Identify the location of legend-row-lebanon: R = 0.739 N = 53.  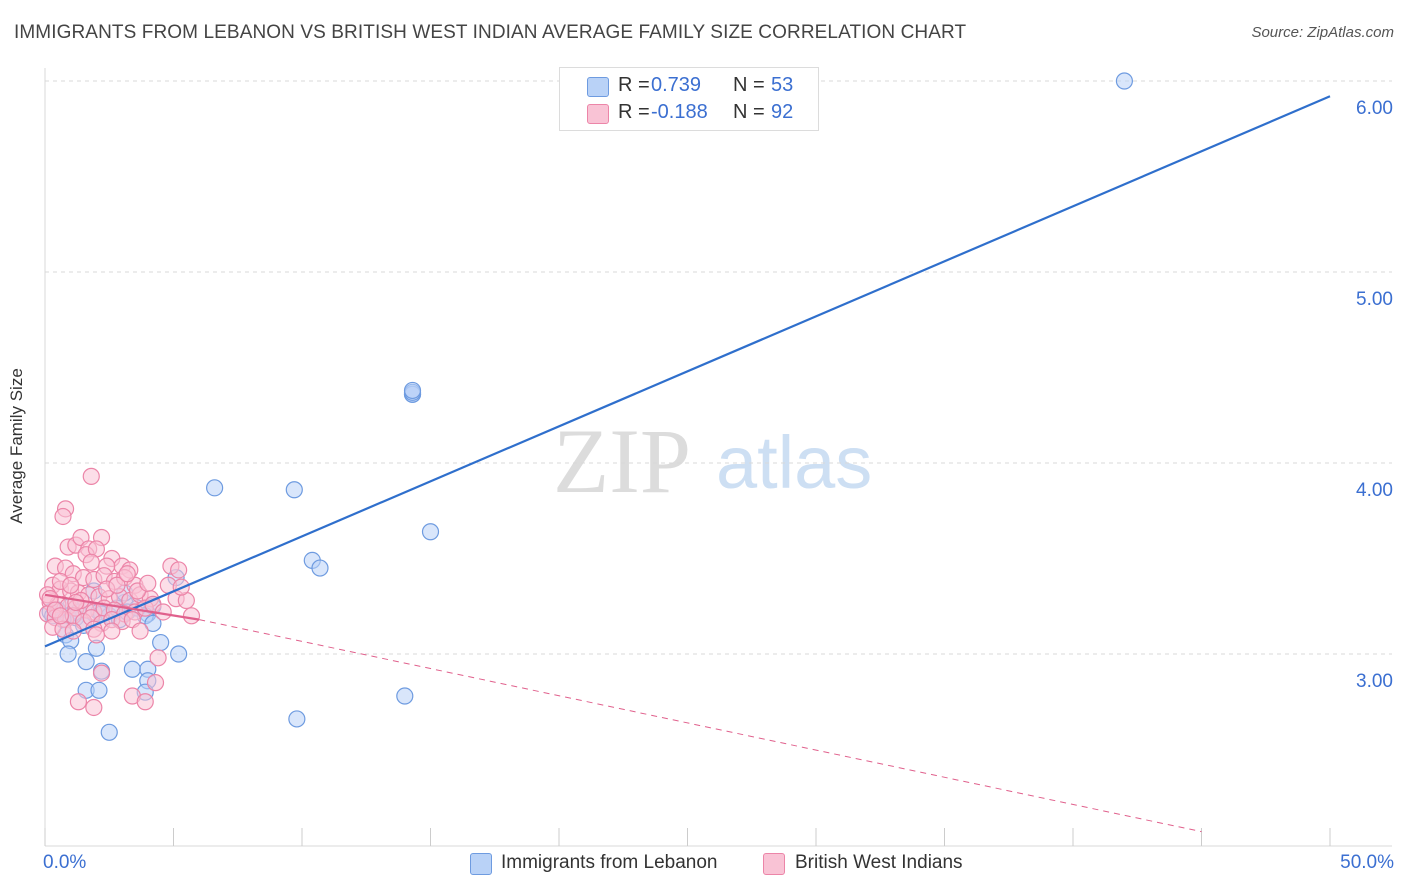
(689, 87).